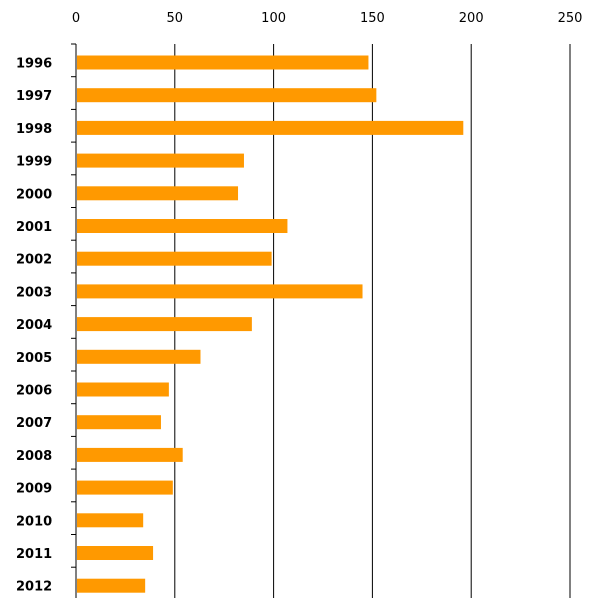 The height and width of the screenshot is (599, 599). Describe the element at coordinates (34, 260) in the screenshot. I see `category-label-2002: 2002` at that location.